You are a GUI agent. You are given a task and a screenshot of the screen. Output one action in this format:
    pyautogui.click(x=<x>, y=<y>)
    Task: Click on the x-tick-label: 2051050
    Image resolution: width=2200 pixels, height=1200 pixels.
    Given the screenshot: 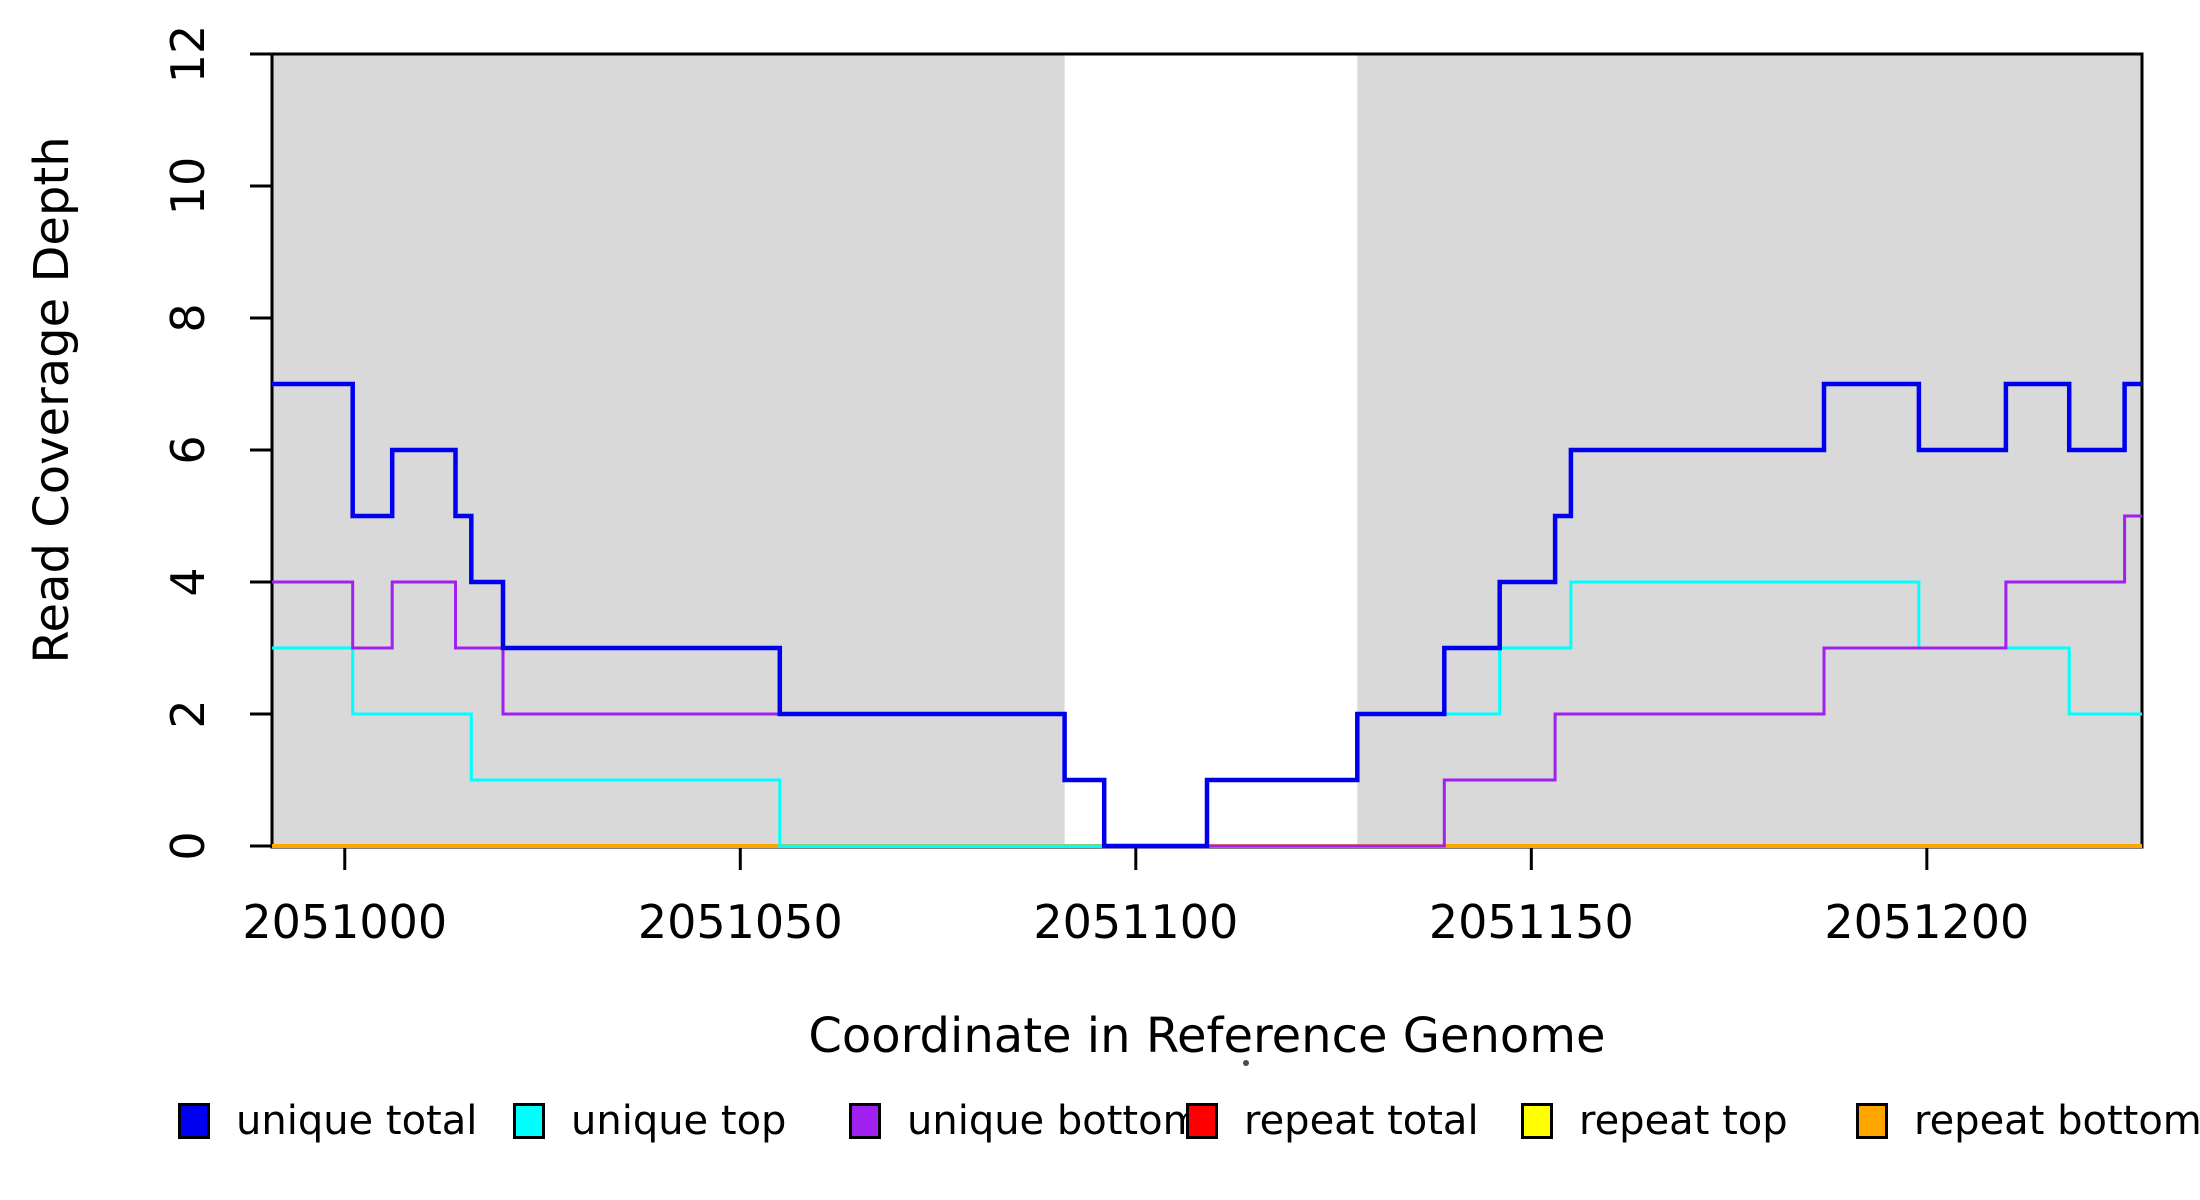 What is the action you would take?
    pyautogui.click(x=740, y=922)
    